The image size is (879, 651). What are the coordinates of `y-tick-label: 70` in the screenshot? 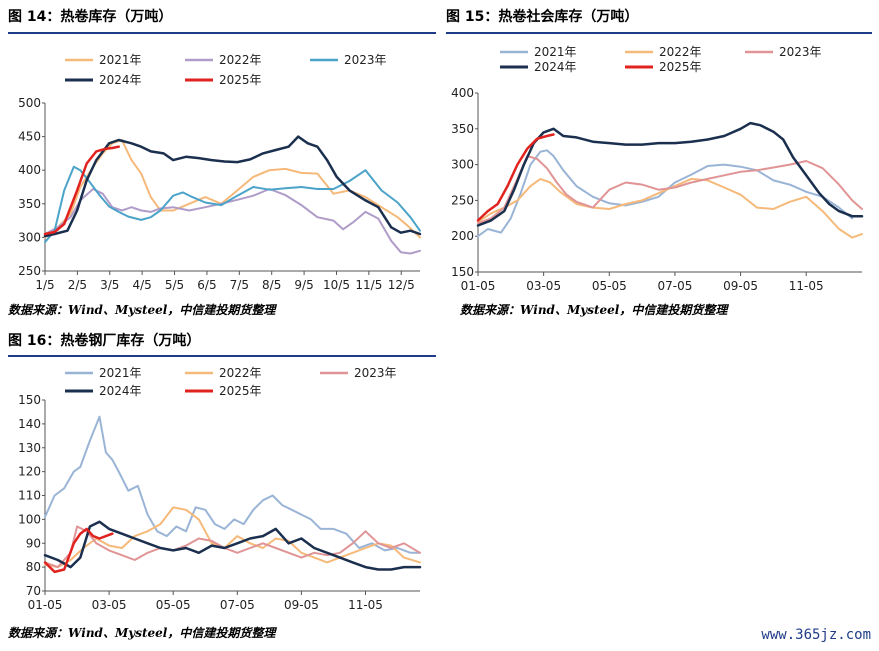 It's located at (33, 591).